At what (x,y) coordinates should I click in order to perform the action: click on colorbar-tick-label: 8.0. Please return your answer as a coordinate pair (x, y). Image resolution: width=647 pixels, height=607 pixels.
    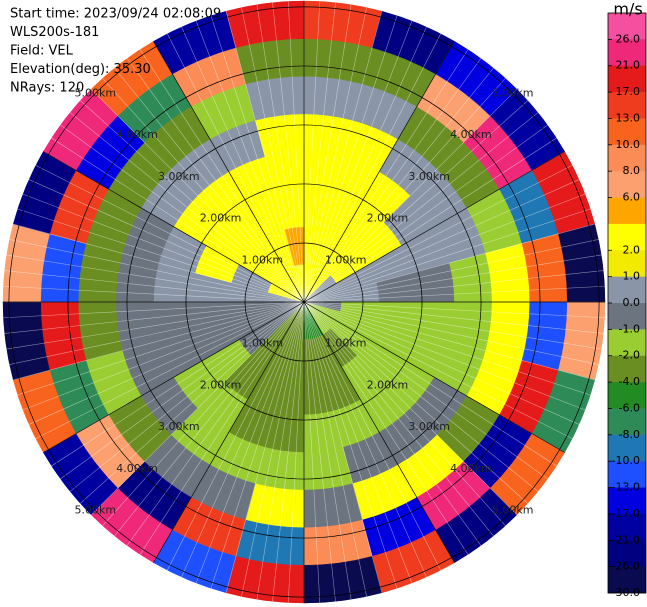
    Looking at the image, I should click on (632, 170).